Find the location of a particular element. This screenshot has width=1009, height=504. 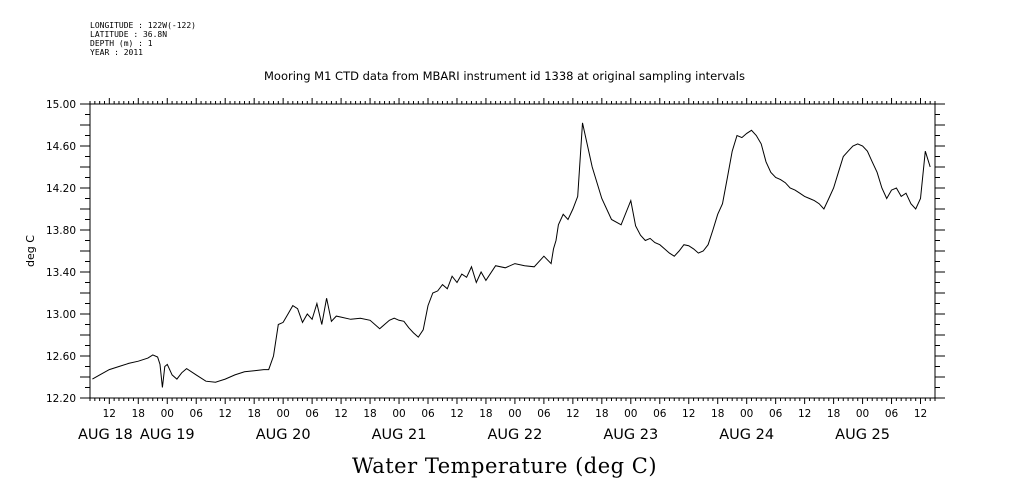

y-tick-label: 13.00 is located at coordinates (61, 315).